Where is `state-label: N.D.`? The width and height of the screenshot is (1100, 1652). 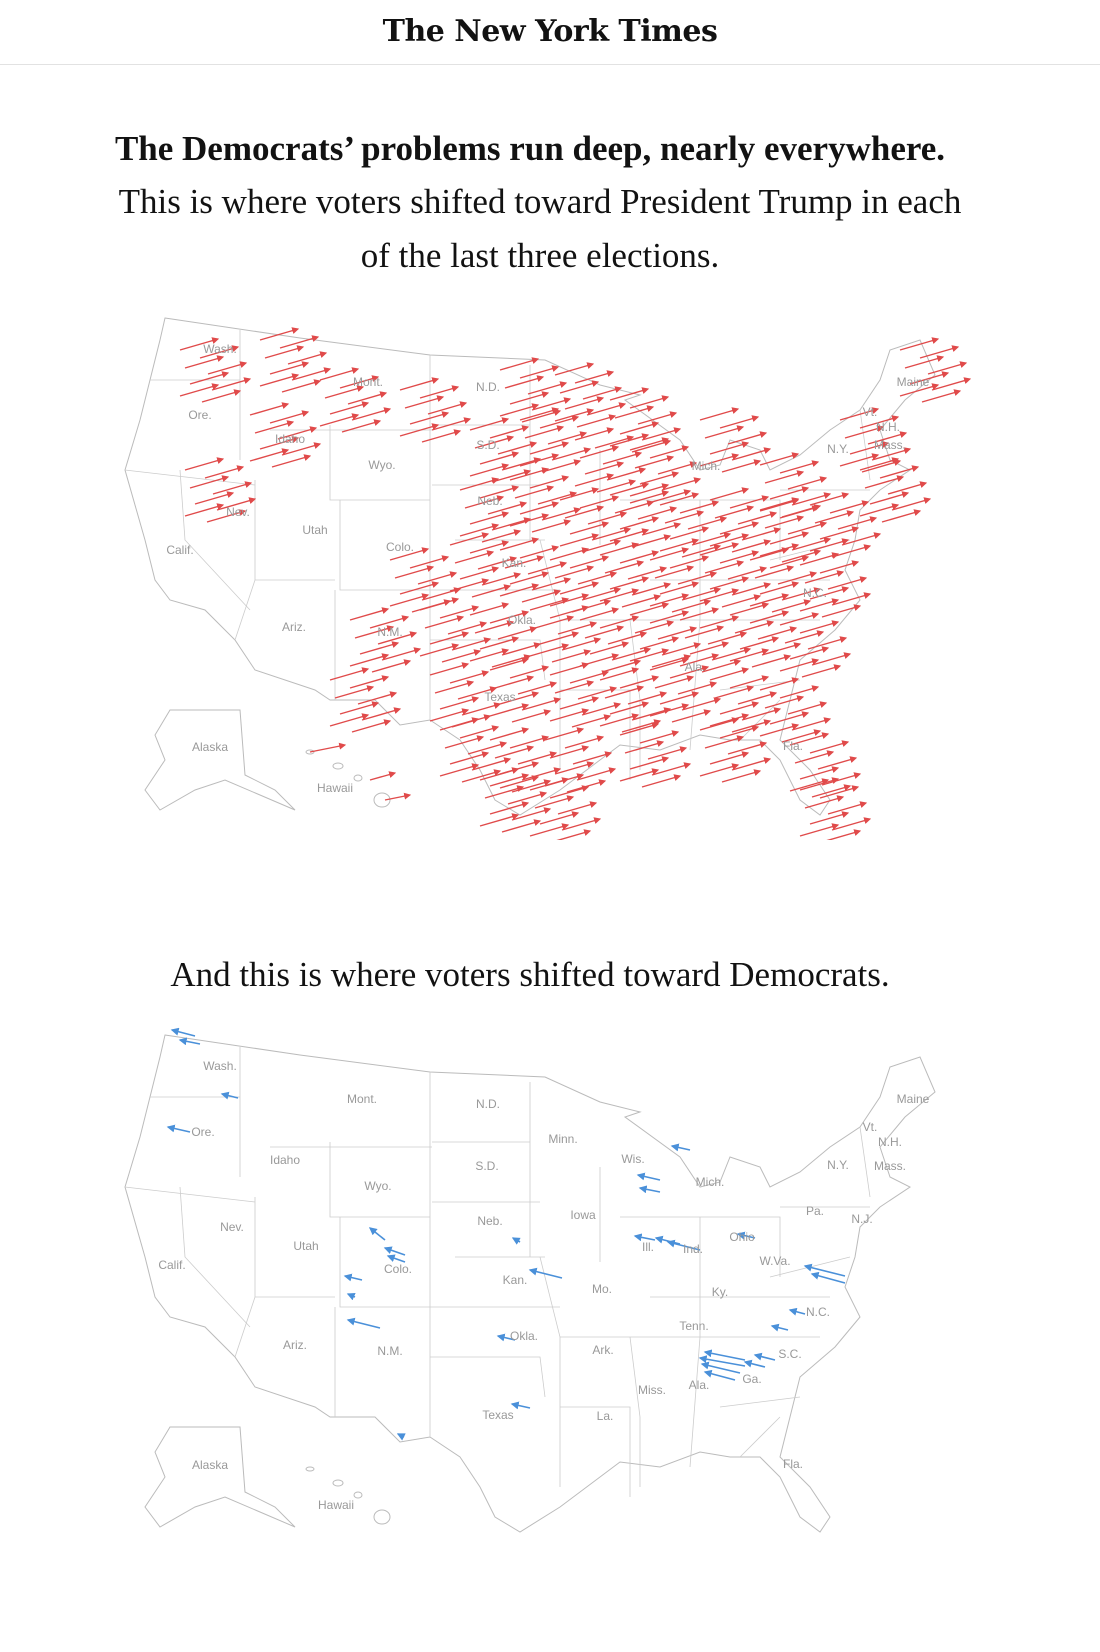
state-label: N.D. is located at coordinates (488, 1104).